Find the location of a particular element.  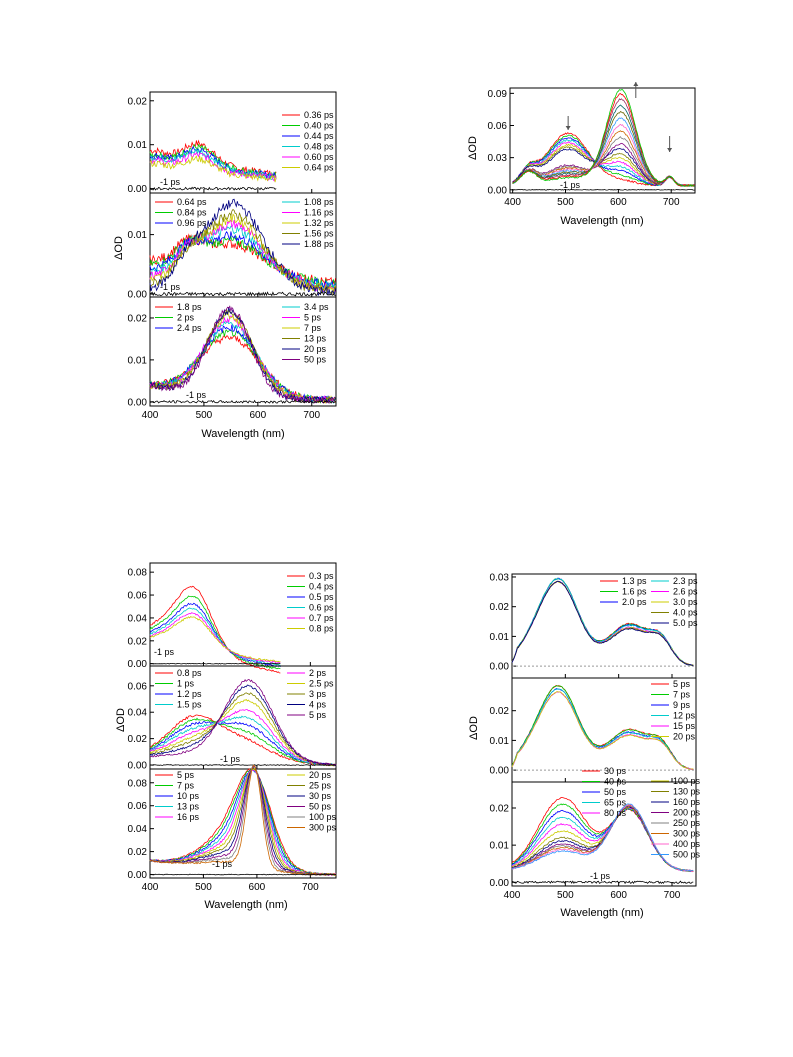

legend-label: 1.3 ps is located at coordinates (634, 581).